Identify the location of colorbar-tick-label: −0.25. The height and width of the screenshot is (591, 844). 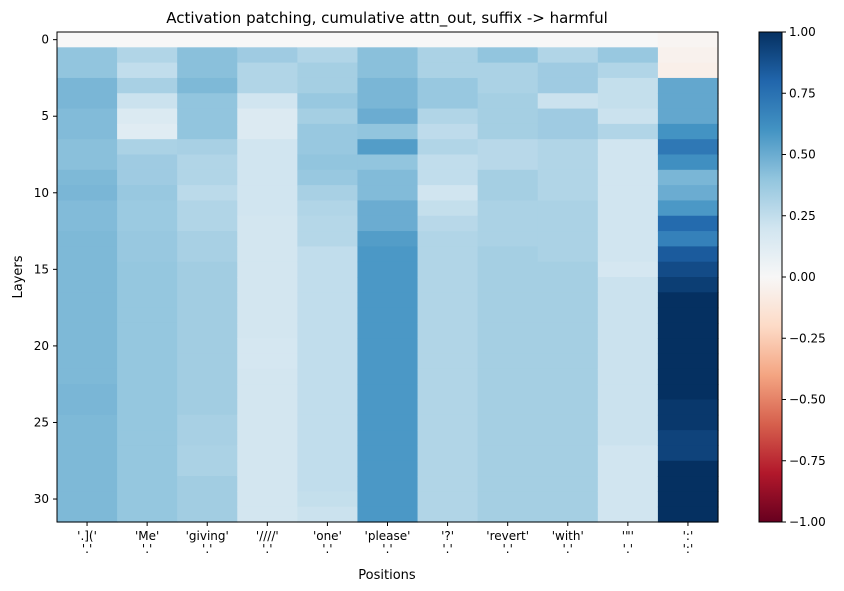
(807, 338).